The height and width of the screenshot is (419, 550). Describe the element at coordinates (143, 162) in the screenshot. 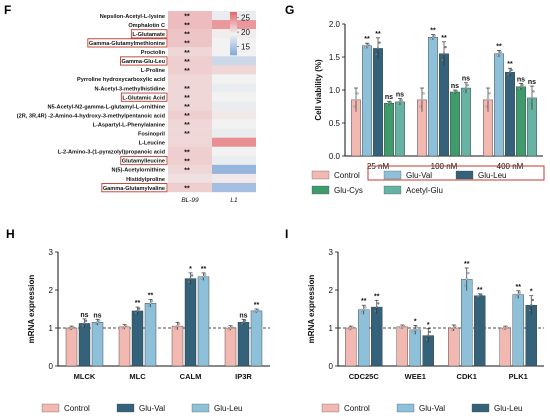

I see `heatmap-row-label: Glutamylleucine` at that location.